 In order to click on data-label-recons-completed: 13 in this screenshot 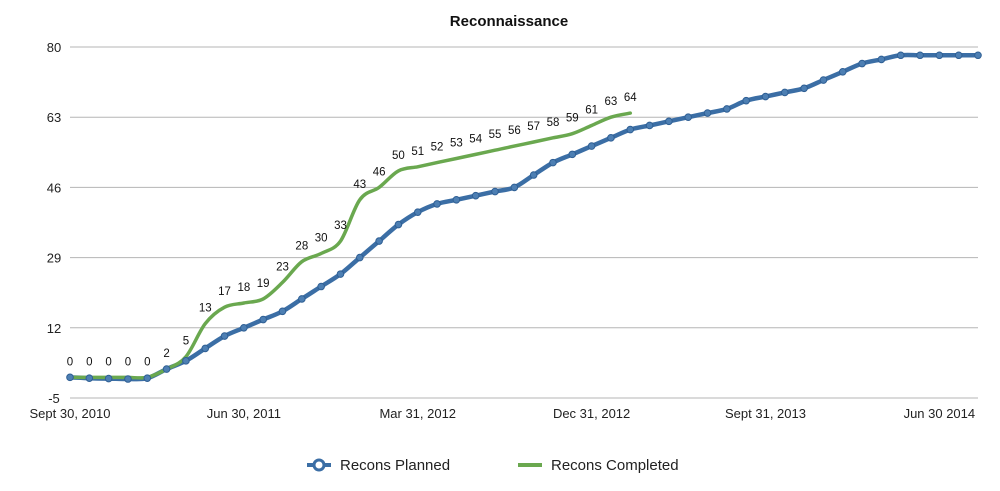, I will do `click(205, 309)`.